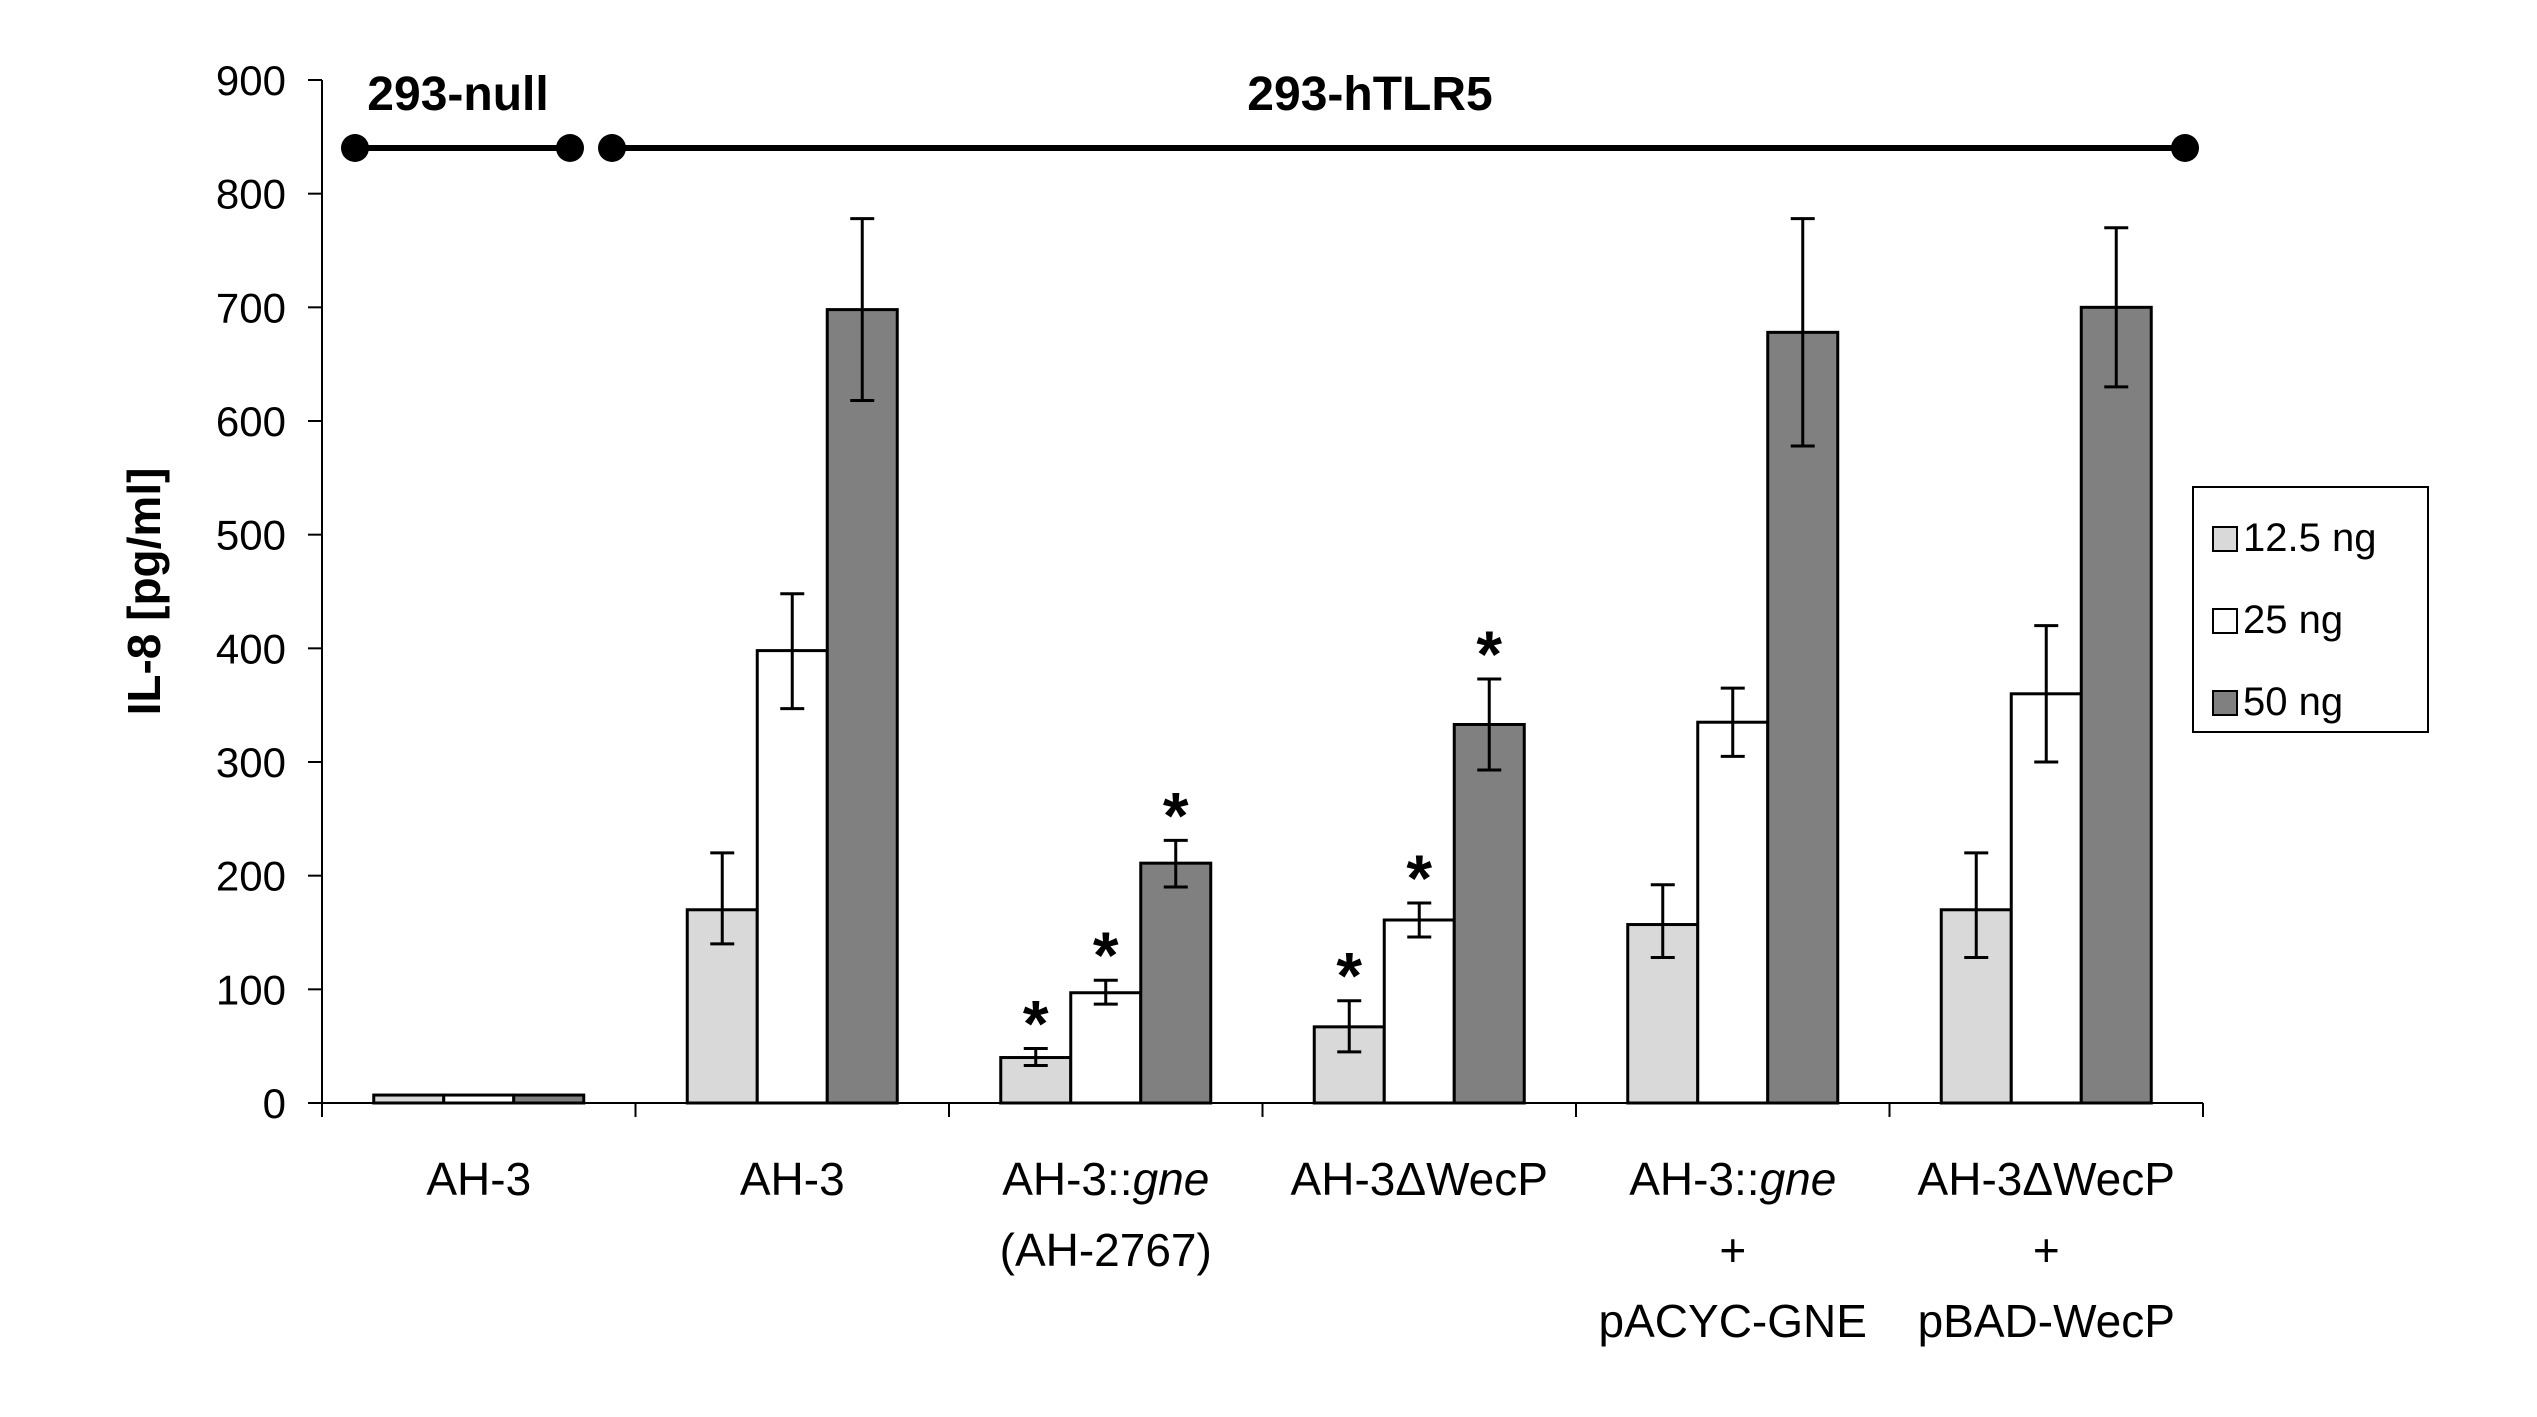 This screenshot has height=1417, width=2537. I want to click on x-category-label-part: (AH-2767), so click(1106, 1250).